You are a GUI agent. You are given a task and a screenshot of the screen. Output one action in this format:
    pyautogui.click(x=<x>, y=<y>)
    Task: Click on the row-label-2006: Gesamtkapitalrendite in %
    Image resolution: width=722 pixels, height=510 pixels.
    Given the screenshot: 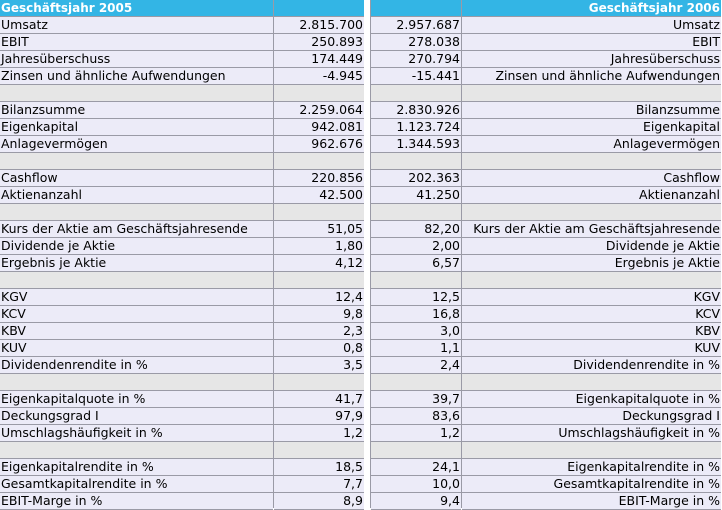 What is the action you would take?
    pyautogui.click(x=591, y=484)
    